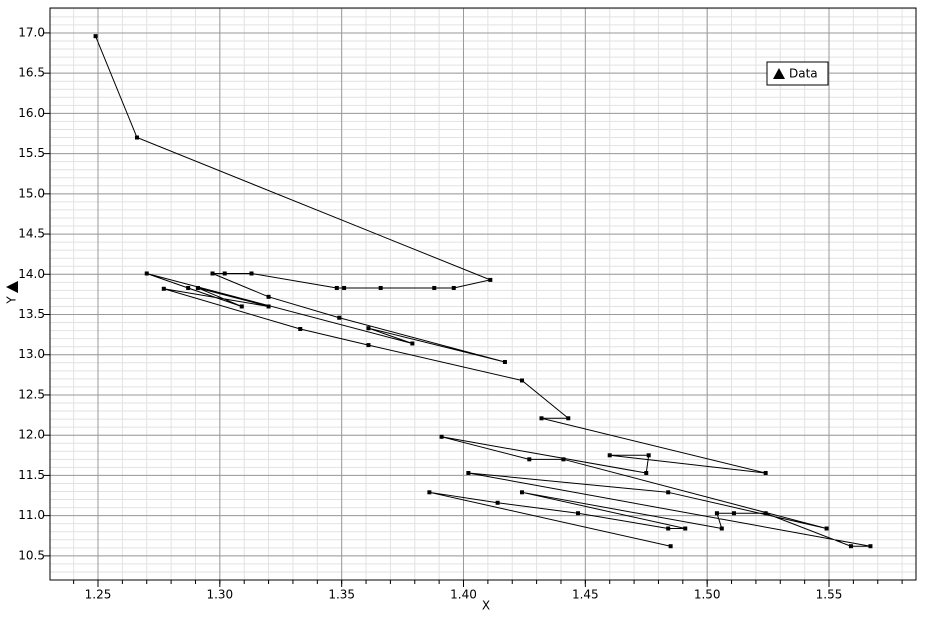 The height and width of the screenshot is (624, 931). Describe the element at coordinates (31, 314) in the screenshot. I see `y-tick-label: 13.5` at that location.